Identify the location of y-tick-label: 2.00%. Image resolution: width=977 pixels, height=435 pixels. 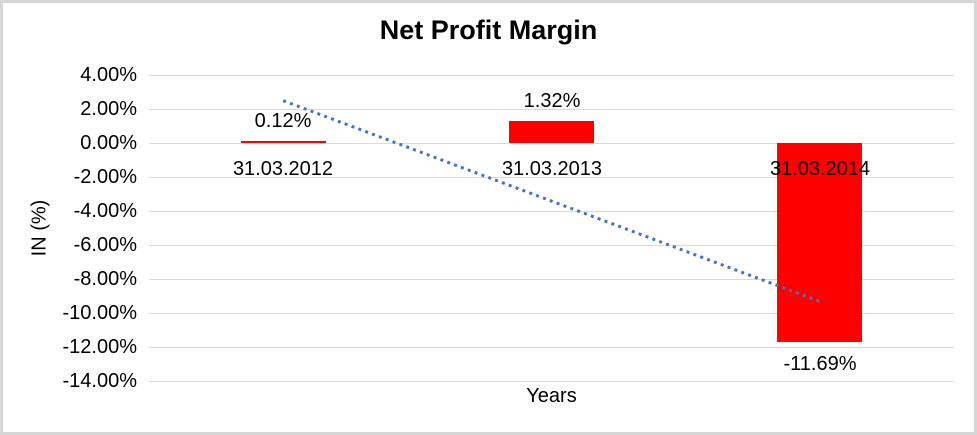
(108, 109).